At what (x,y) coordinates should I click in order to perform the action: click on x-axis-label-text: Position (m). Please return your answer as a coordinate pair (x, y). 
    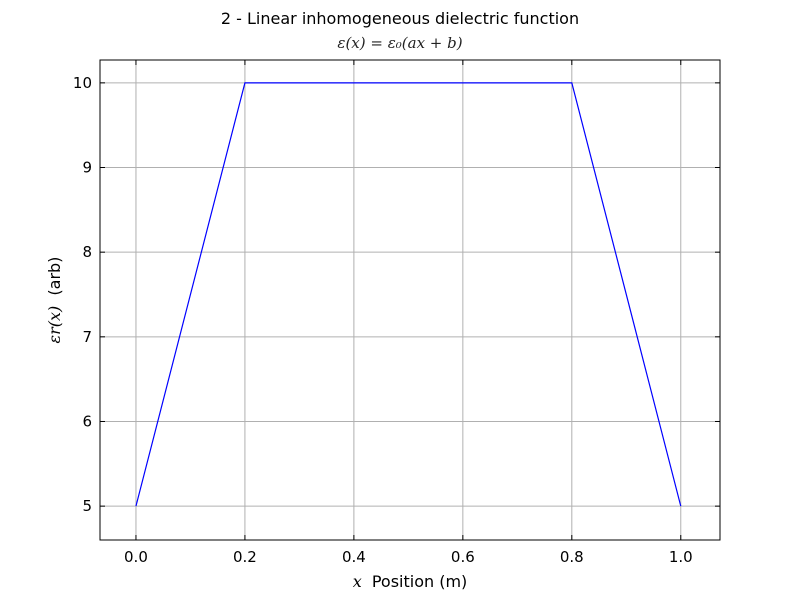
    Looking at the image, I should click on (419, 581).